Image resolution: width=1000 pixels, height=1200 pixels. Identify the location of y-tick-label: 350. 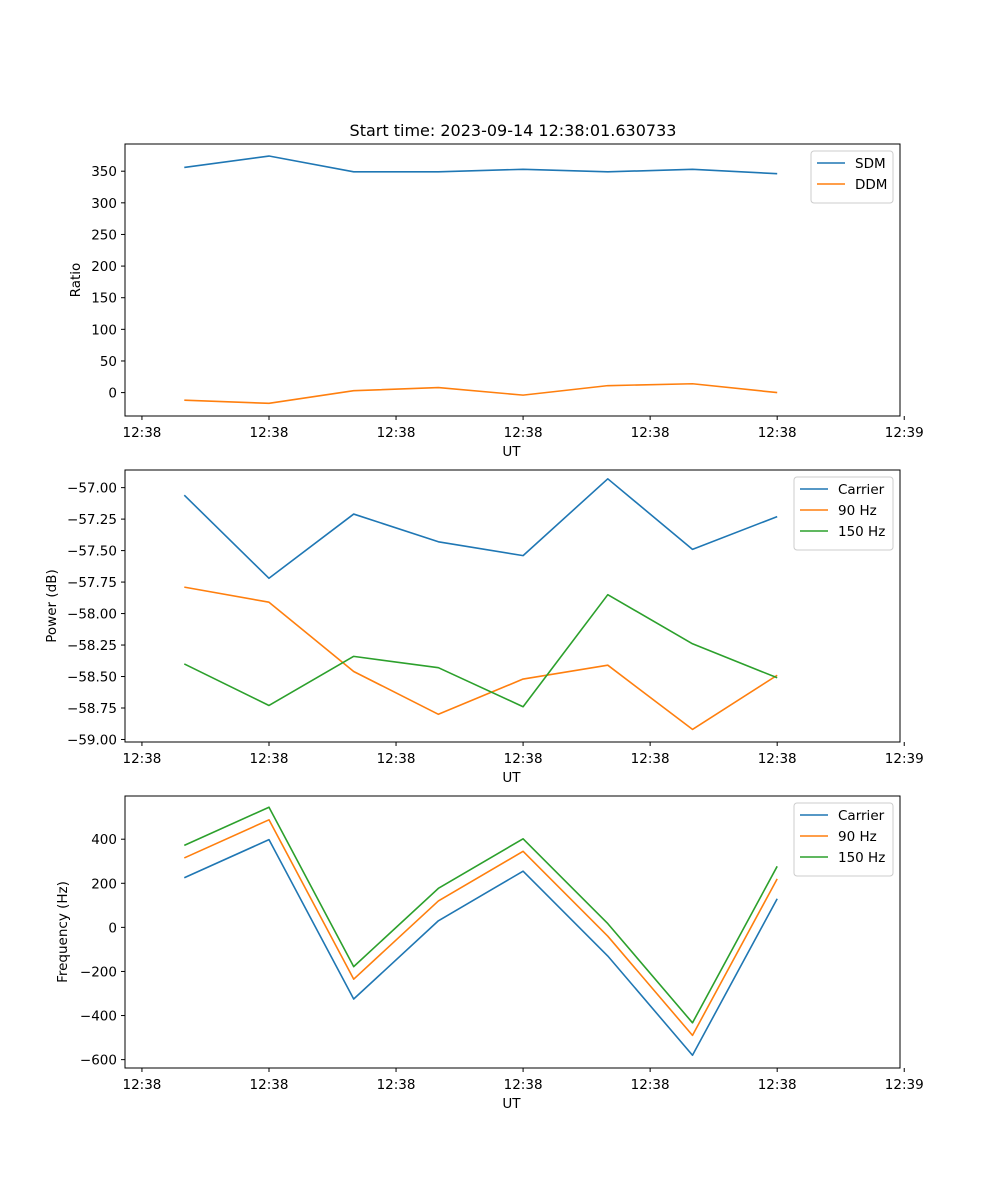
(104, 172).